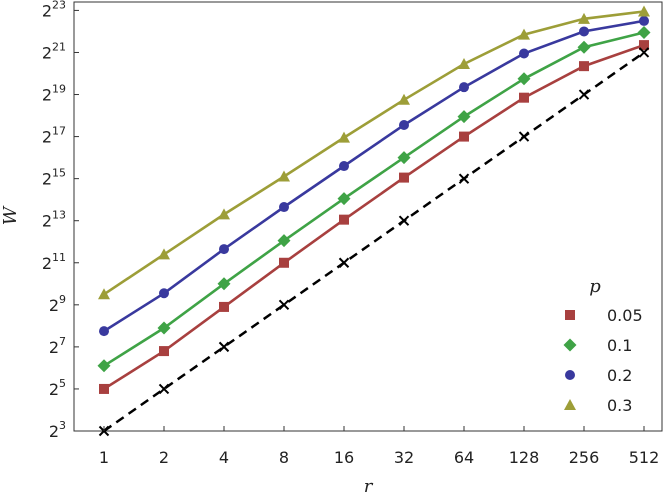 The height and width of the screenshot is (498, 664). Describe the element at coordinates (54, 51) in the screenshot. I see `y-tick-label: 221` at that location.